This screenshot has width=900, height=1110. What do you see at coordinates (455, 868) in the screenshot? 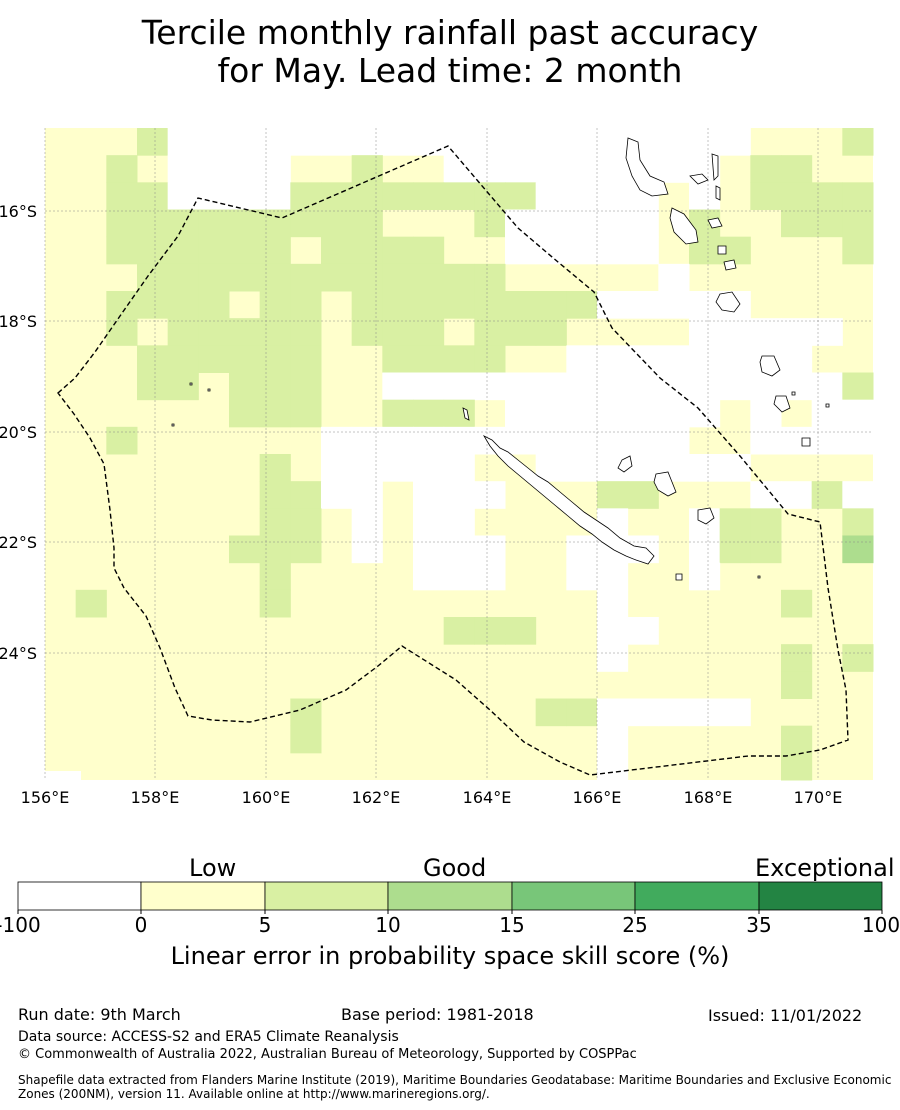
I see `category-good: Good` at bounding box center [455, 868].